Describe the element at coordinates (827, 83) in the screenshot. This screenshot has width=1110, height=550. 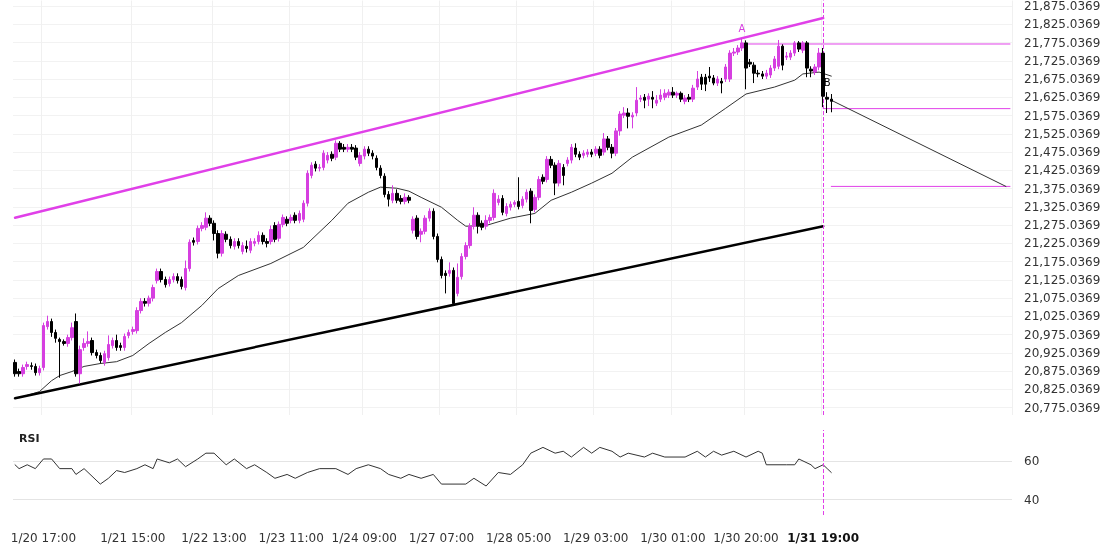
I see `annotation: B` at that location.